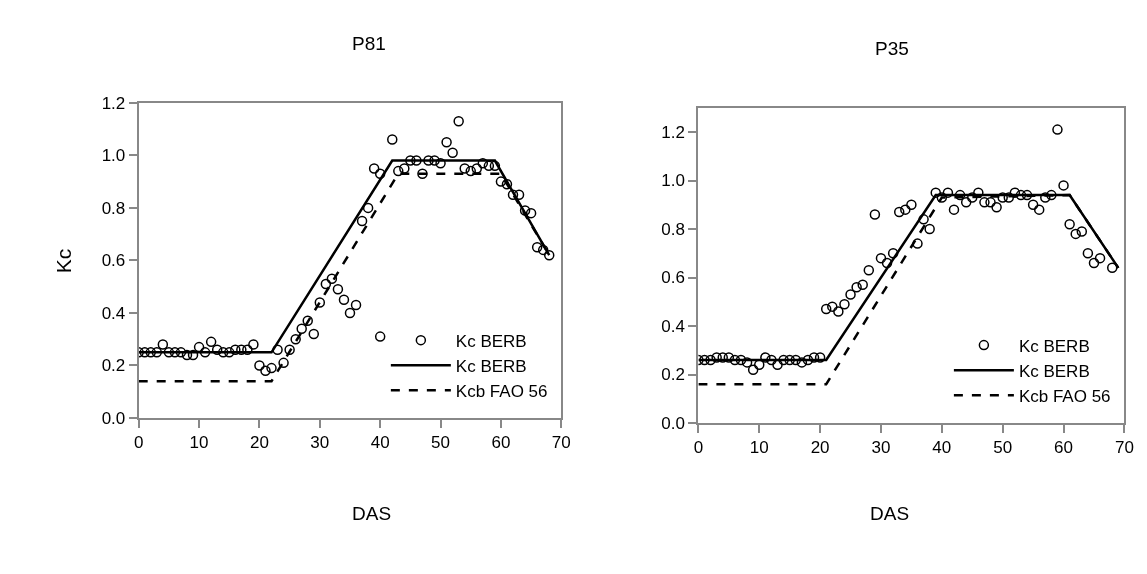  Describe the element at coordinates (369, 43) in the screenshot. I see `chart-title: P81` at that location.